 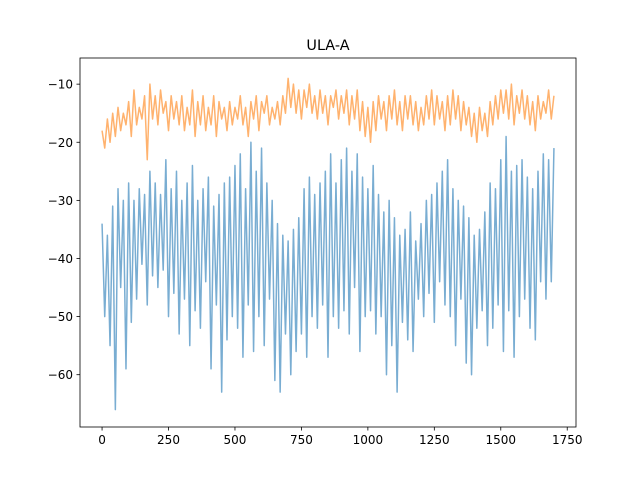 What do you see at coordinates (567, 440) in the screenshot?
I see `x-tick-label: 1750` at bounding box center [567, 440].